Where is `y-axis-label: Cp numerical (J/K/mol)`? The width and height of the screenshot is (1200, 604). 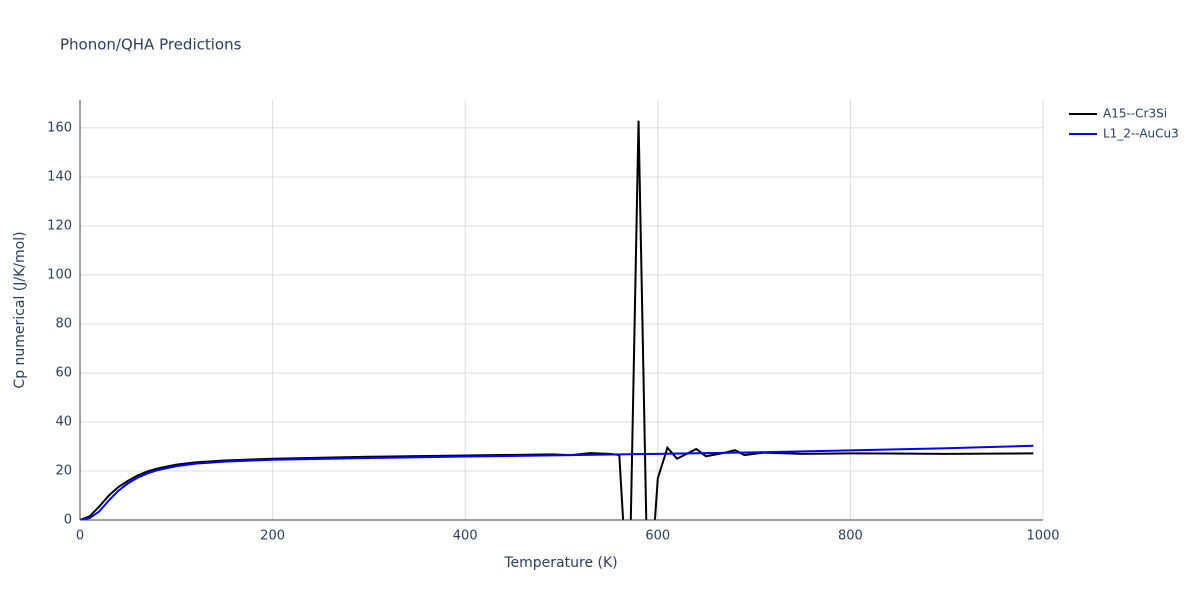 y-axis-label: Cp numerical (J/K/mol) is located at coordinates (20, 309).